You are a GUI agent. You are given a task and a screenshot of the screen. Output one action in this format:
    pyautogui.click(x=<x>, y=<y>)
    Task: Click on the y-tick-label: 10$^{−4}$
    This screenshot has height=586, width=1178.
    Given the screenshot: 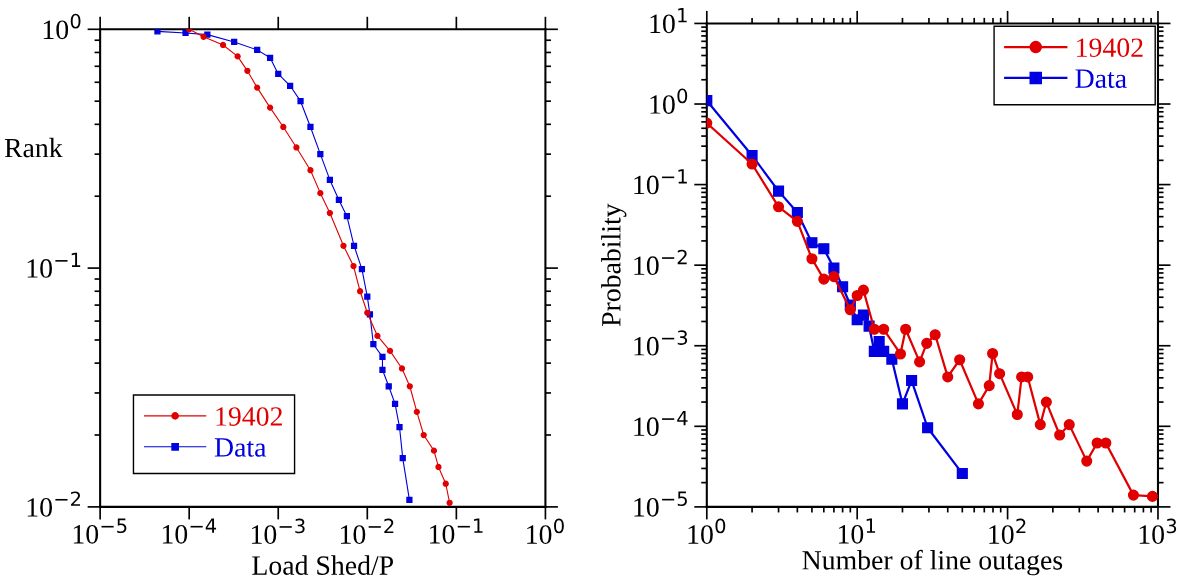 What is the action you would take?
    pyautogui.click(x=661, y=424)
    